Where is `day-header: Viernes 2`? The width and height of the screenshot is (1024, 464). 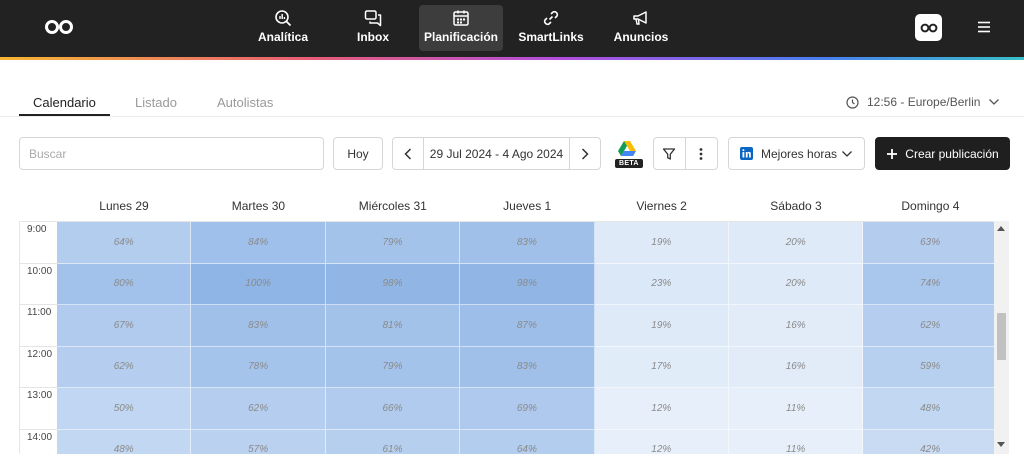
day-header: Viernes 2 is located at coordinates (661, 206).